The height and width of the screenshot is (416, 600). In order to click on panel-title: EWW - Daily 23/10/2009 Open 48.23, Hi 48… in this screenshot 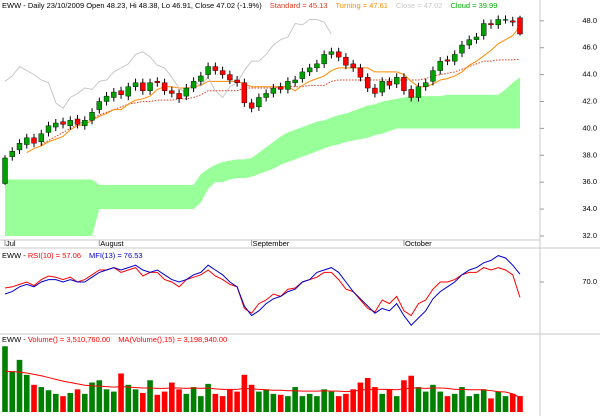, I will do `click(132, 5)`.